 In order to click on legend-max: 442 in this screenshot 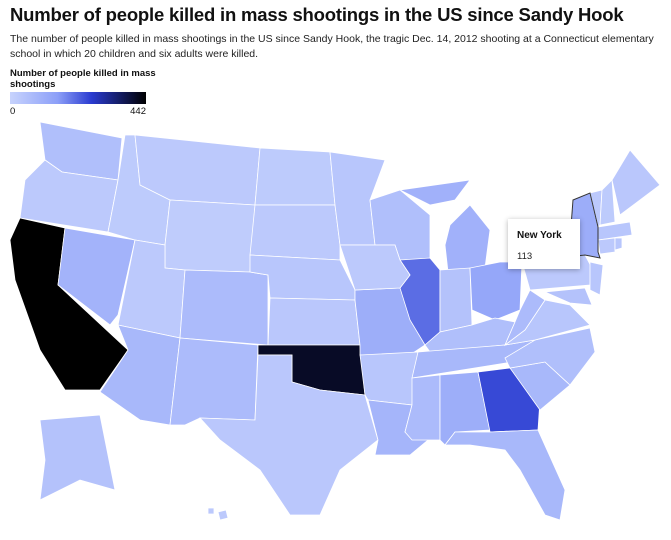, I will do `click(138, 111)`.